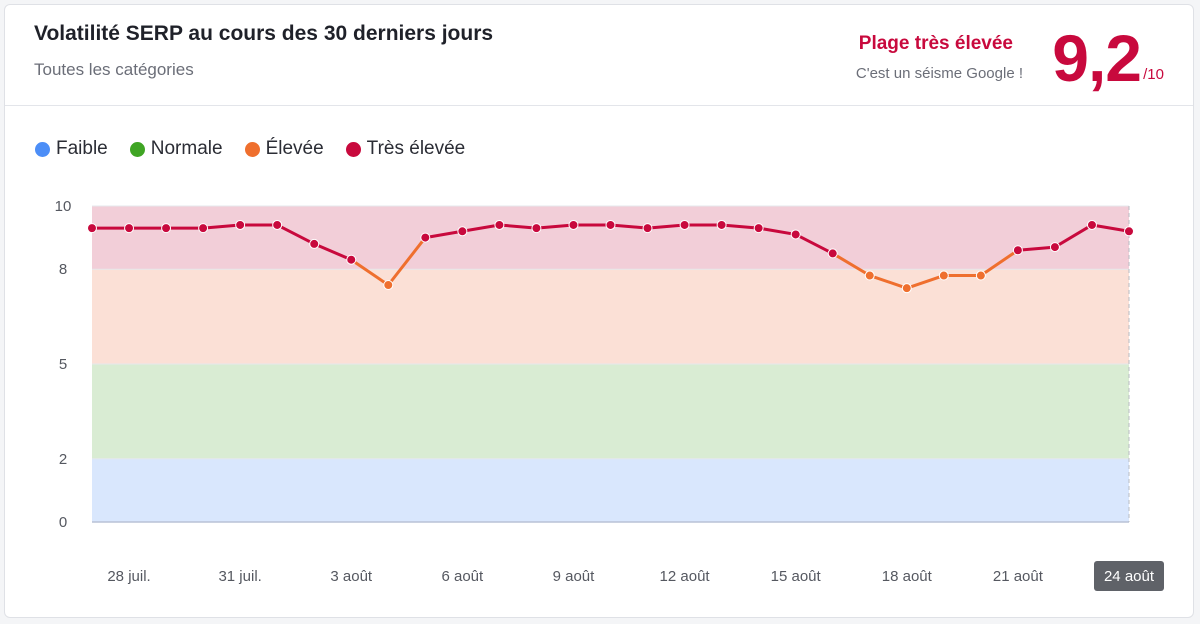 The width and height of the screenshot is (1200, 624). I want to click on legend-dot-normale, so click(137, 149).